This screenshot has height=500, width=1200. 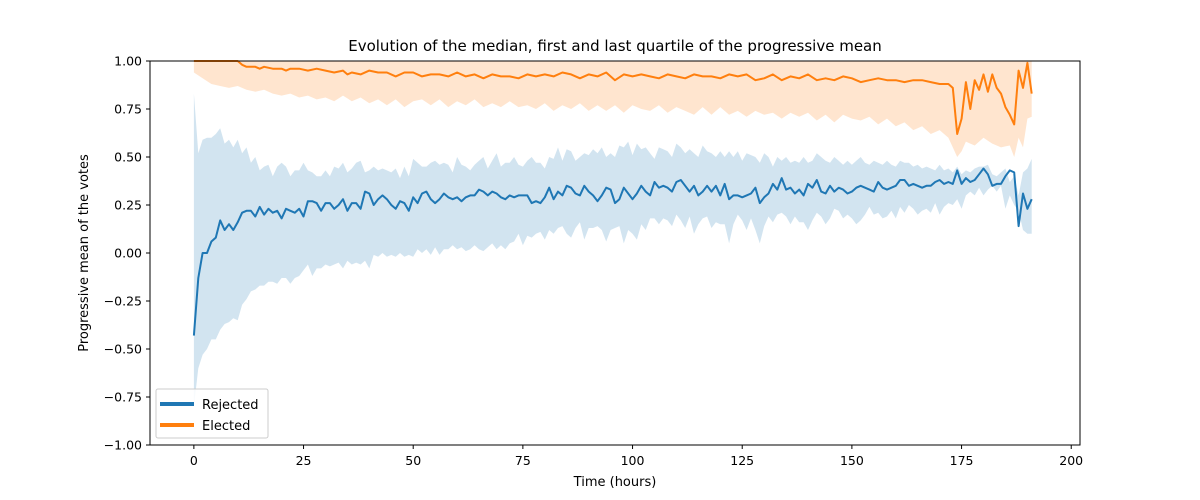 I want to click on legend-label-rejected: Rejected, so click(x=230, y=405).